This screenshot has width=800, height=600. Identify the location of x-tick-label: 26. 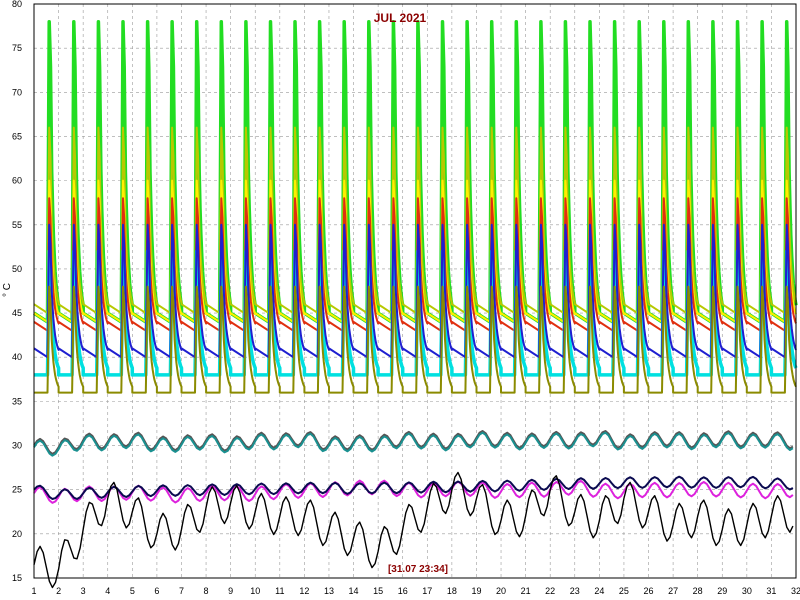
(649, 591).